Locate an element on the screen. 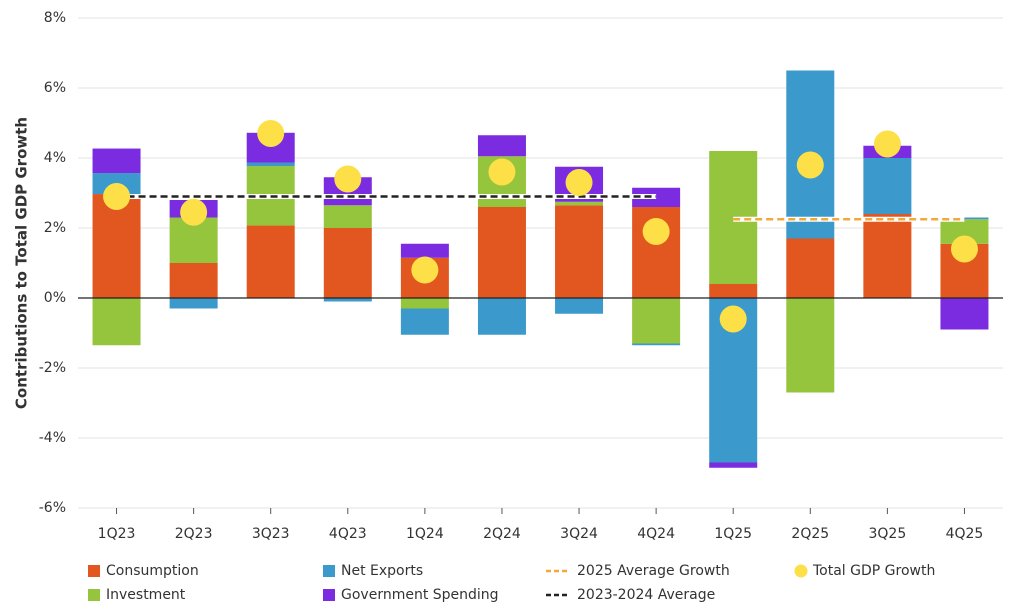  legend-label: Investment is located at coordinates (146, 595).